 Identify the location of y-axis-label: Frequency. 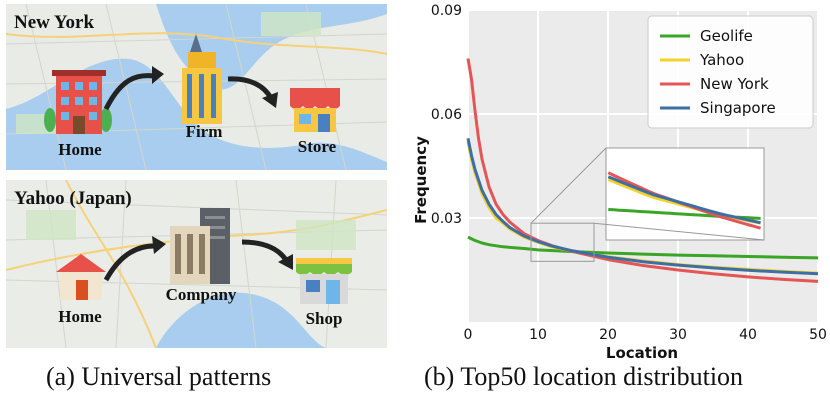
(421, 180).